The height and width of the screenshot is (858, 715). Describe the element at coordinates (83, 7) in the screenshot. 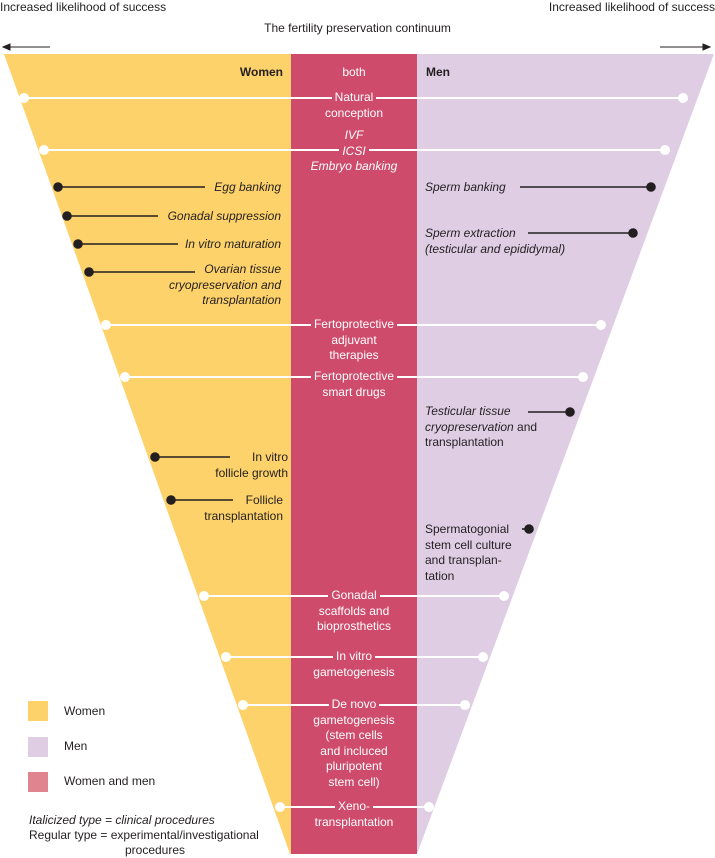

I see `left-axis-label: Increased likelihood of success` at that location.